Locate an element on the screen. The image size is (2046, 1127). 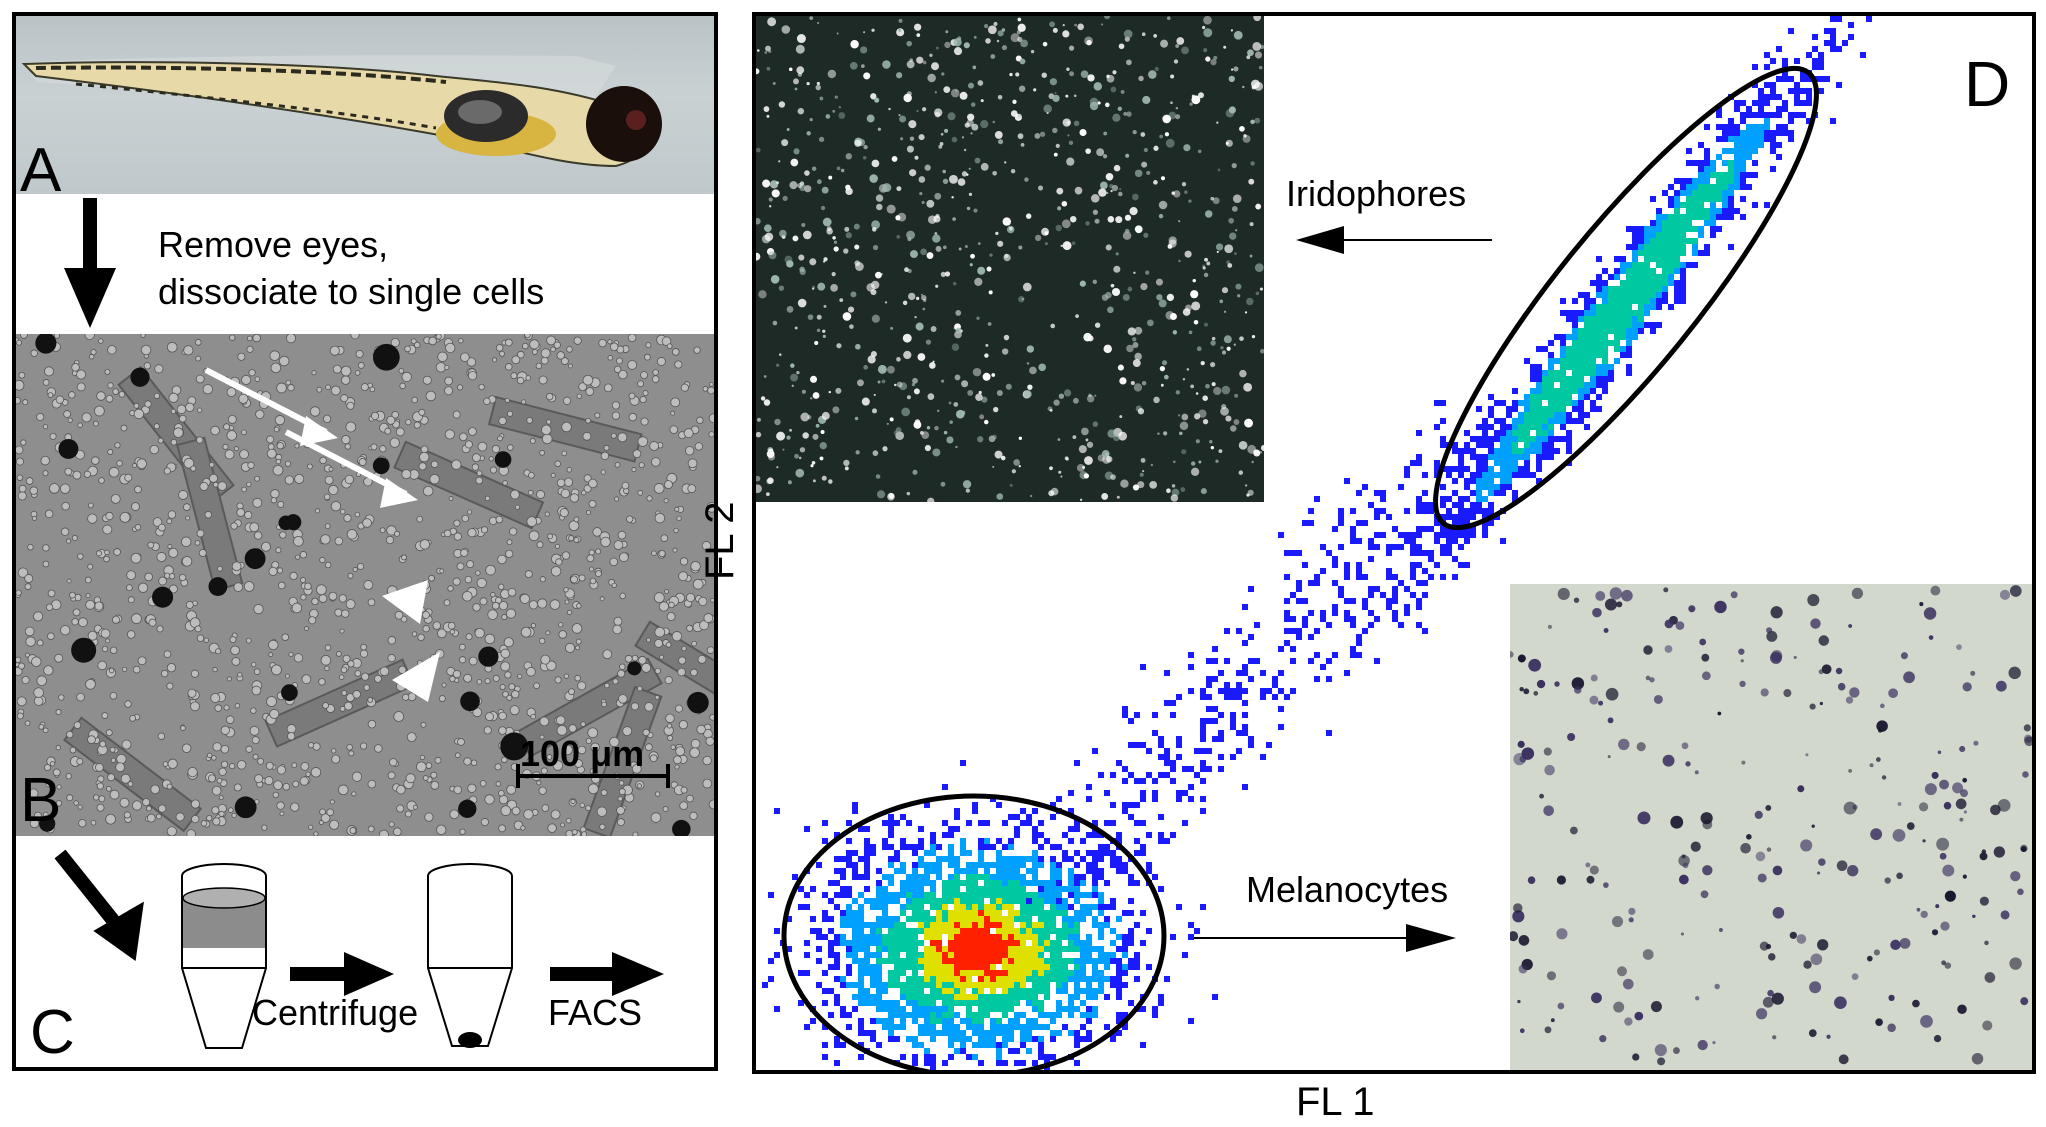
scale-bar-label: 100 μm is located at coordinates (582, 753).